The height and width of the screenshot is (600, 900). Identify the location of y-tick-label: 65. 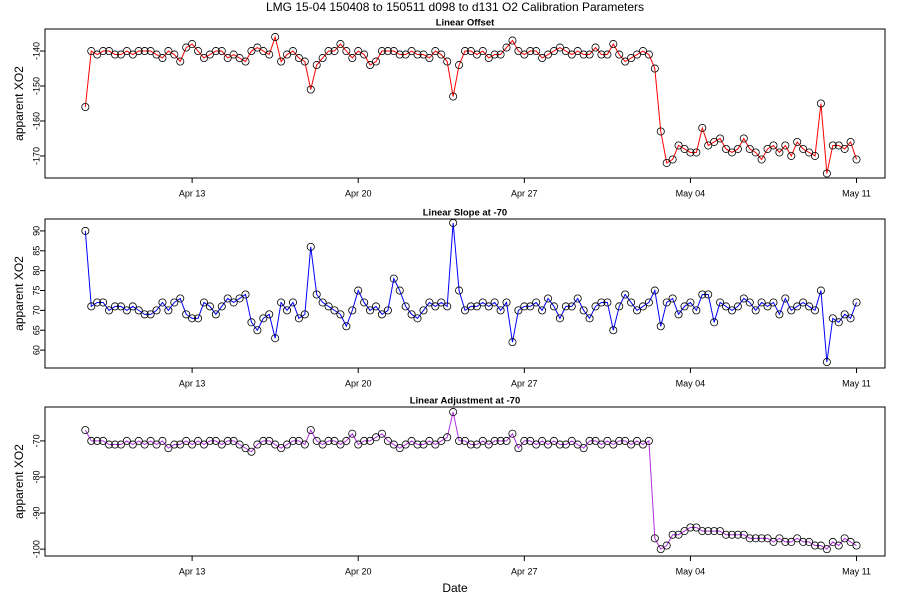
(36, 330).